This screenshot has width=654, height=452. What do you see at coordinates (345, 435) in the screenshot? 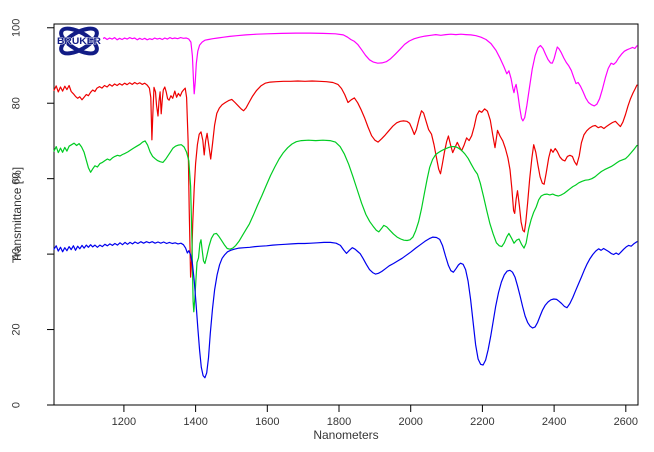
I see `x-axis-title: Nanometers` at bounding box center [345, 435].